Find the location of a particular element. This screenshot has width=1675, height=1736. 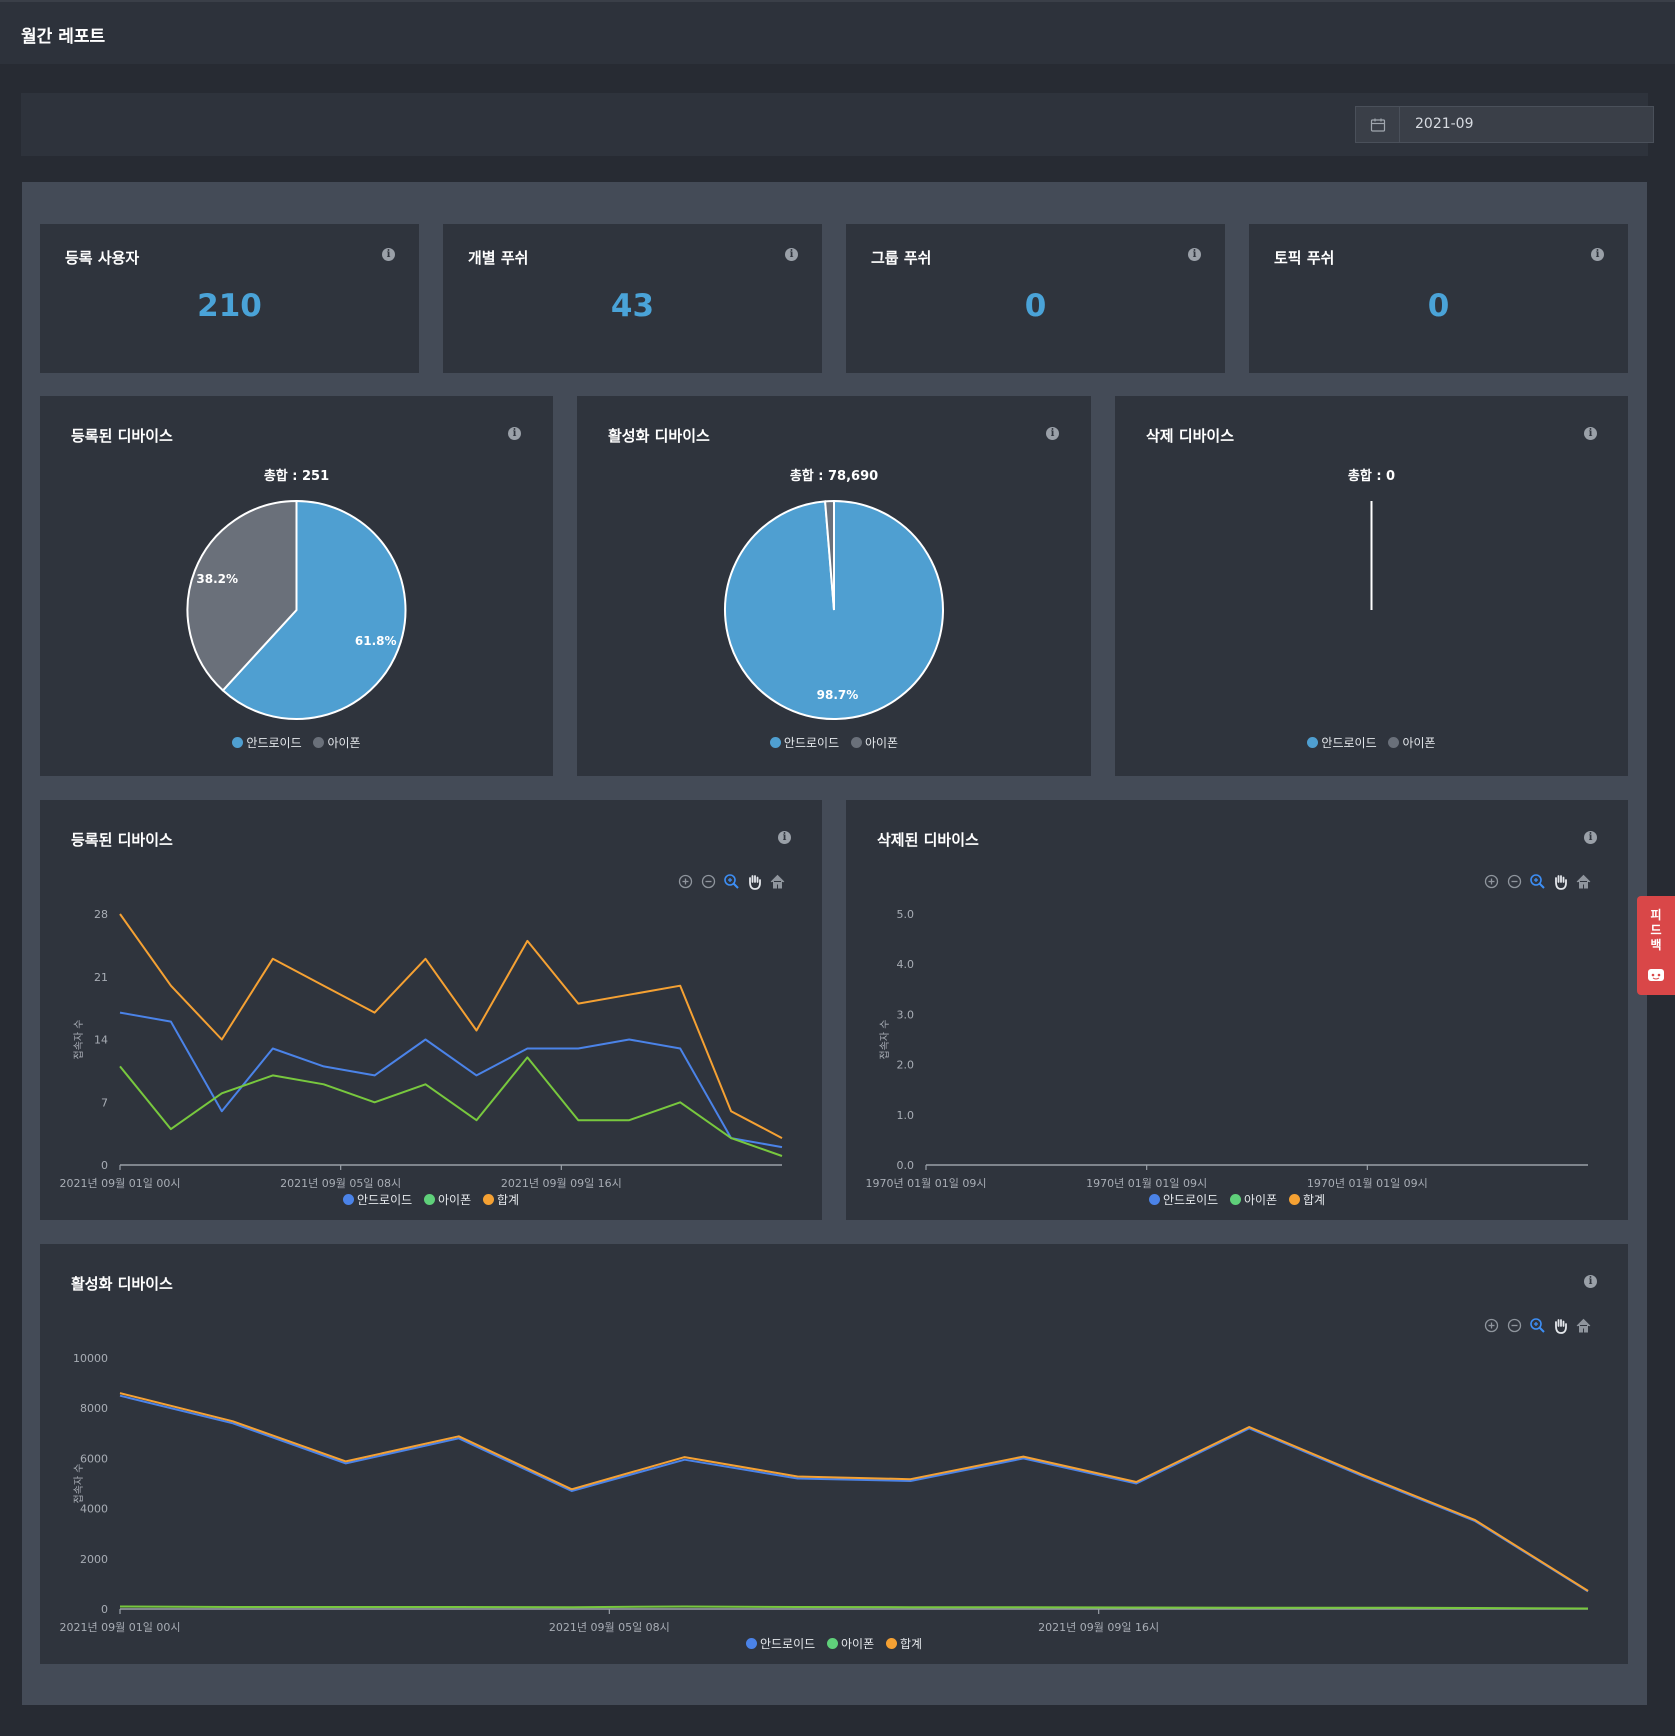

pie-chart: 61.8% 38.2% is located at coordinates (296, 609).